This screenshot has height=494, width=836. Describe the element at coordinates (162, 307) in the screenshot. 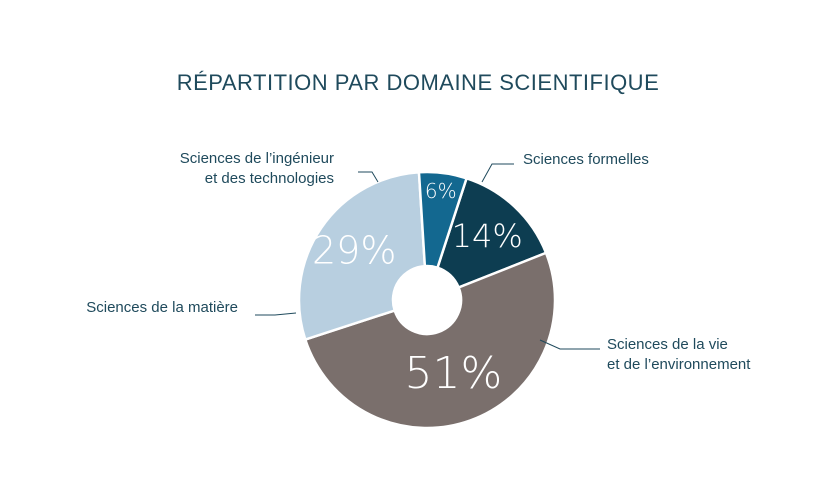

I see `category-label-3: Sciences de la matière` at that location.